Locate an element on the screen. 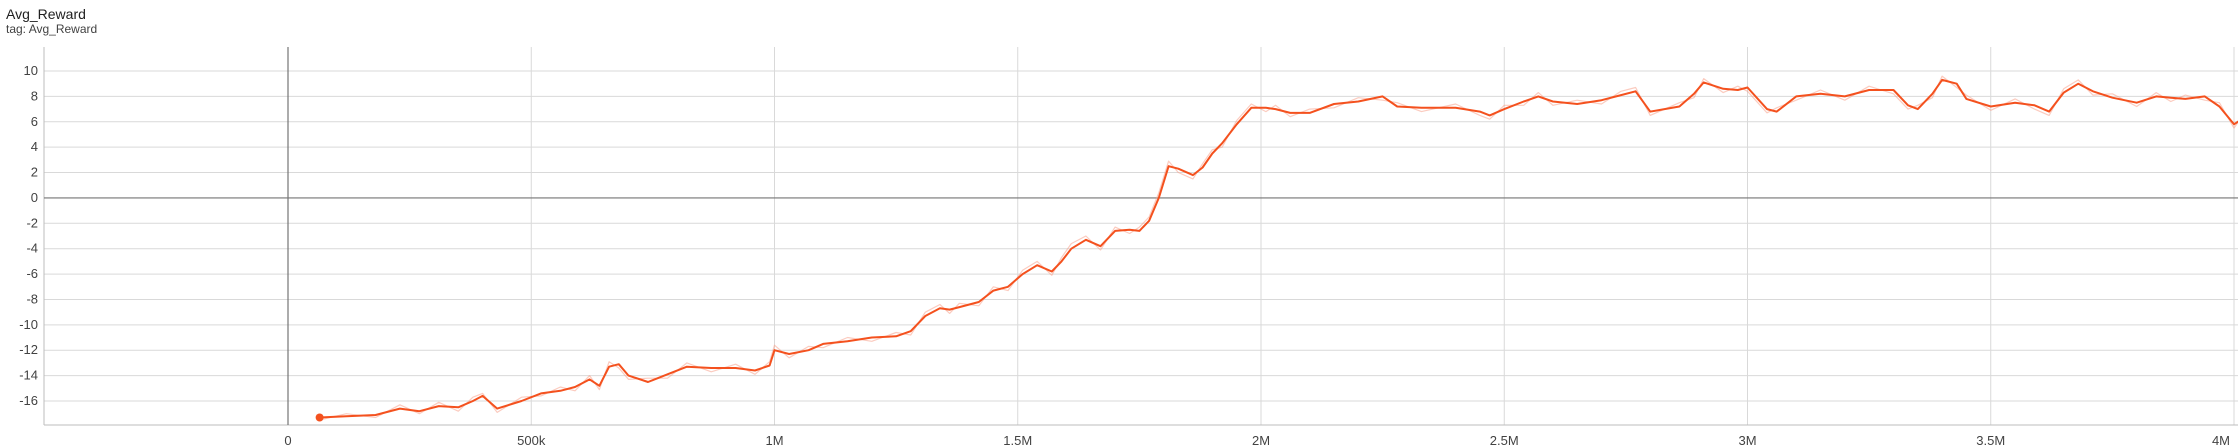  y-tick-label: 6 is located at coordinates (34, 121).